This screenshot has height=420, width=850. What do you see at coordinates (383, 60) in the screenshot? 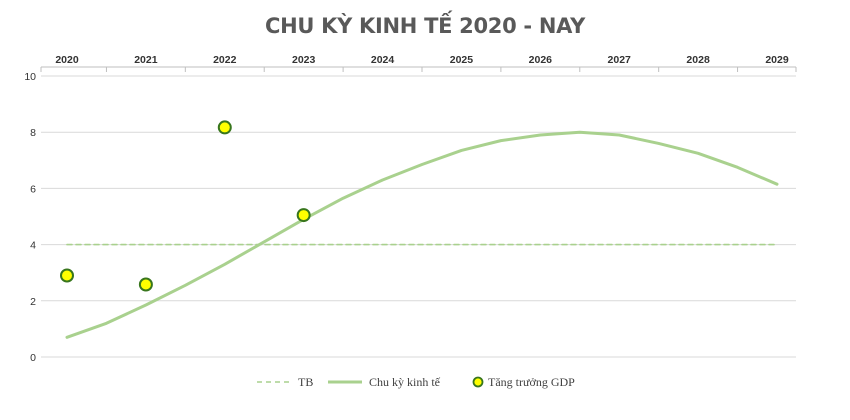
I see `x-tick-label: 2024` at bounding box center [383, 60].